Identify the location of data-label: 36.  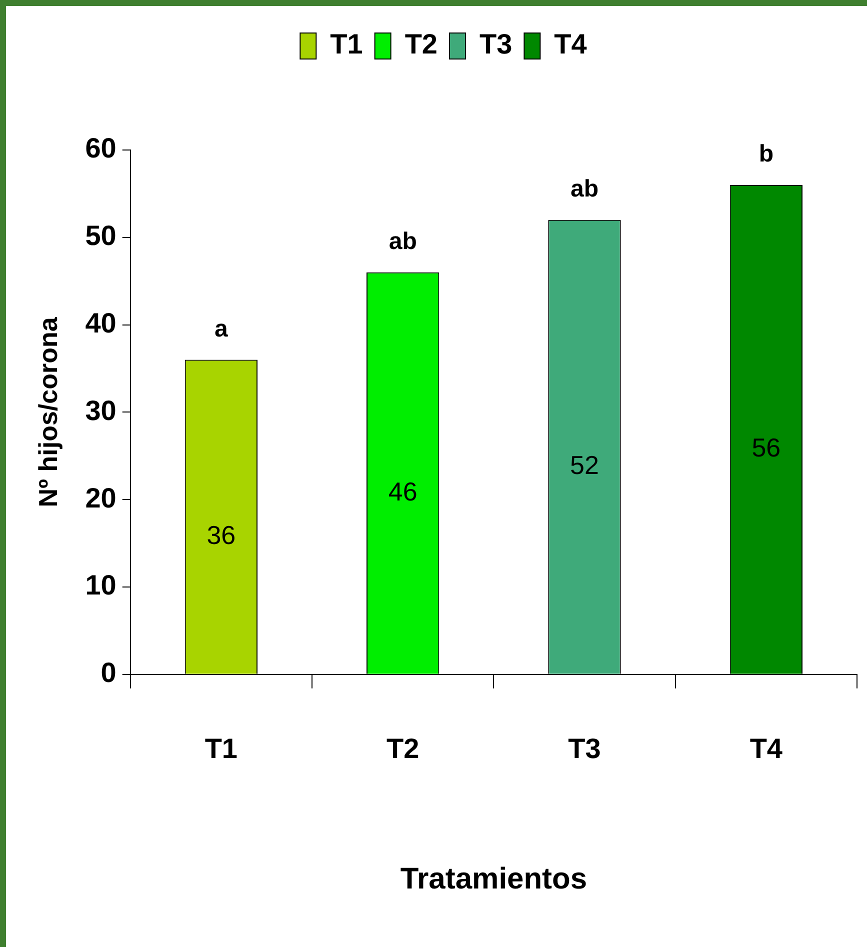
(221, 535).